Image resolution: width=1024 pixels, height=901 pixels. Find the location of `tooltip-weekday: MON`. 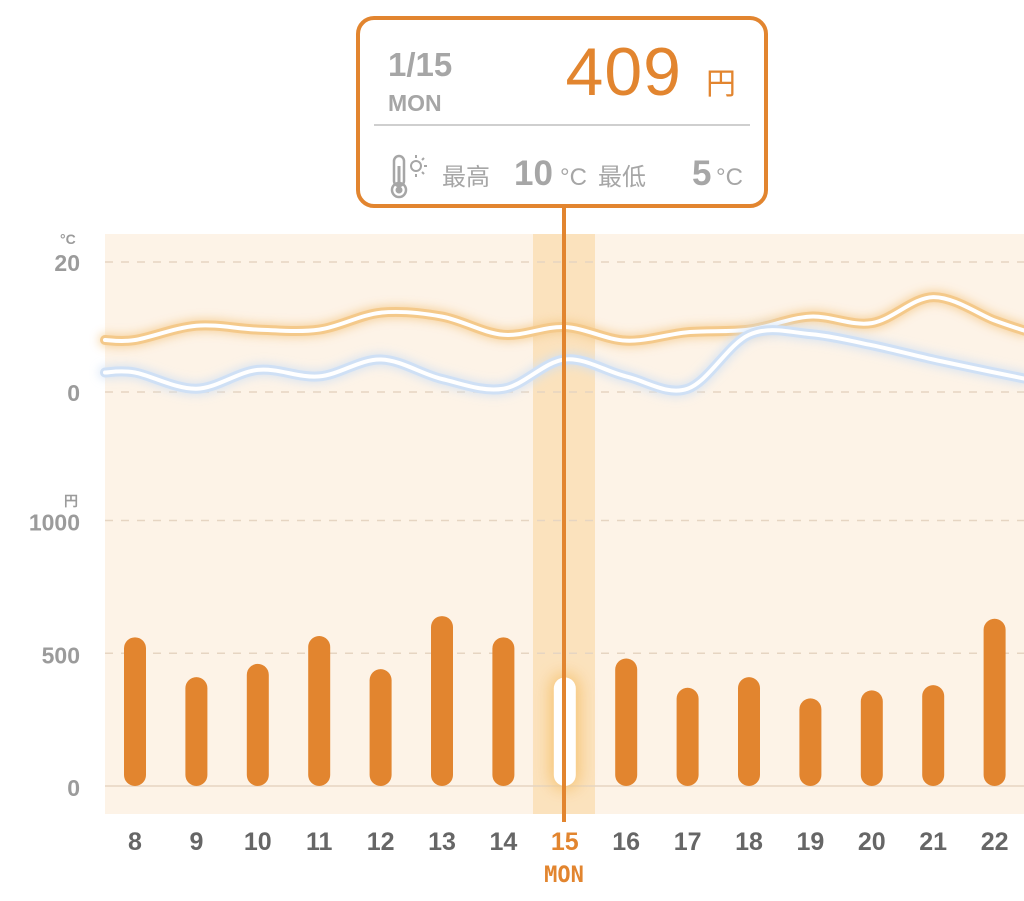

tooltip-weekday: MON is located at coordinates (415, 103).